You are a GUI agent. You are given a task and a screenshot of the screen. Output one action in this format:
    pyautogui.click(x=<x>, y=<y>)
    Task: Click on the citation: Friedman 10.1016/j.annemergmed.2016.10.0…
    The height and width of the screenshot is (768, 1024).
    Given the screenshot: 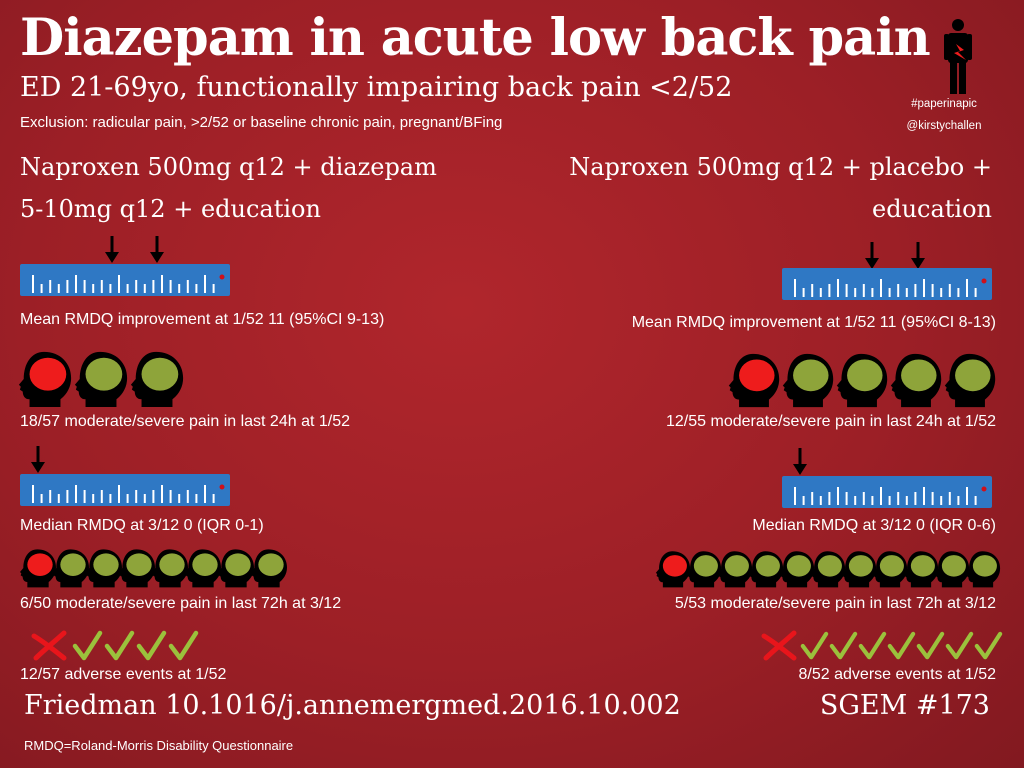 What is the action you would take?
    pyautogui.click(x=352, y=705)
    